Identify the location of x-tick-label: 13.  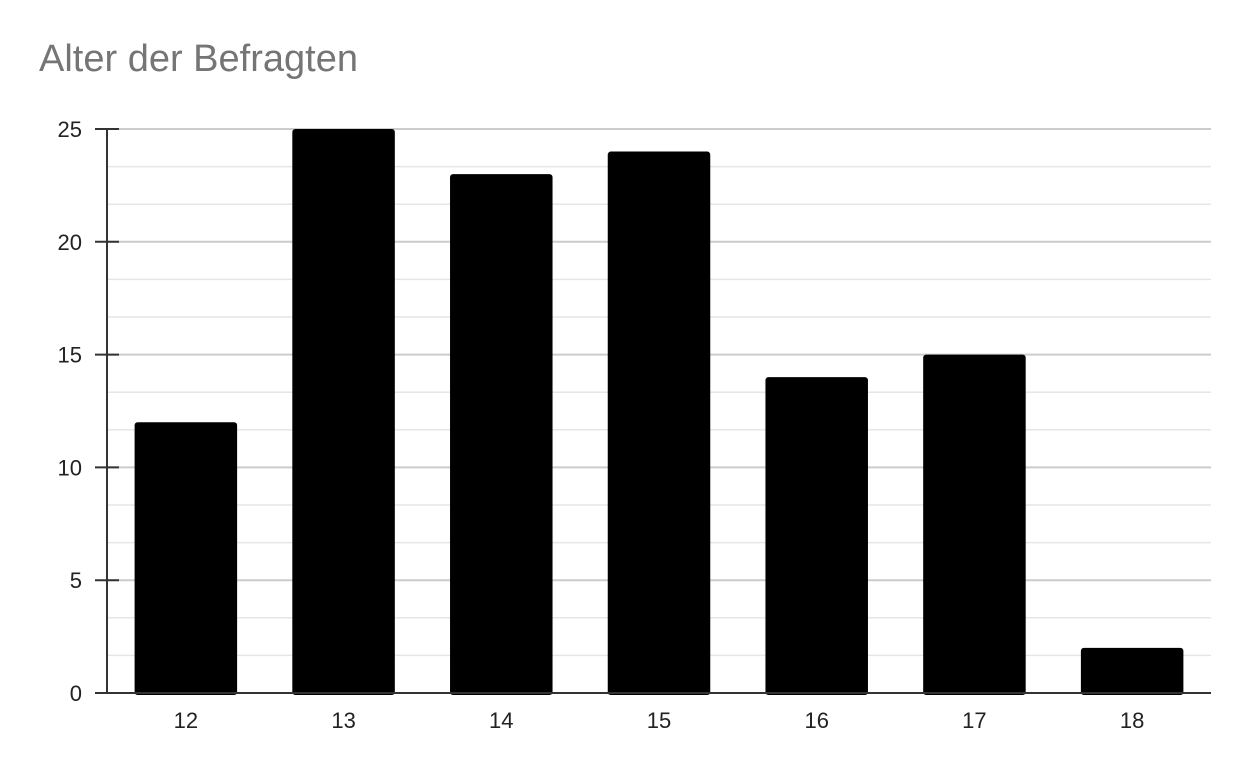
(343, 720).